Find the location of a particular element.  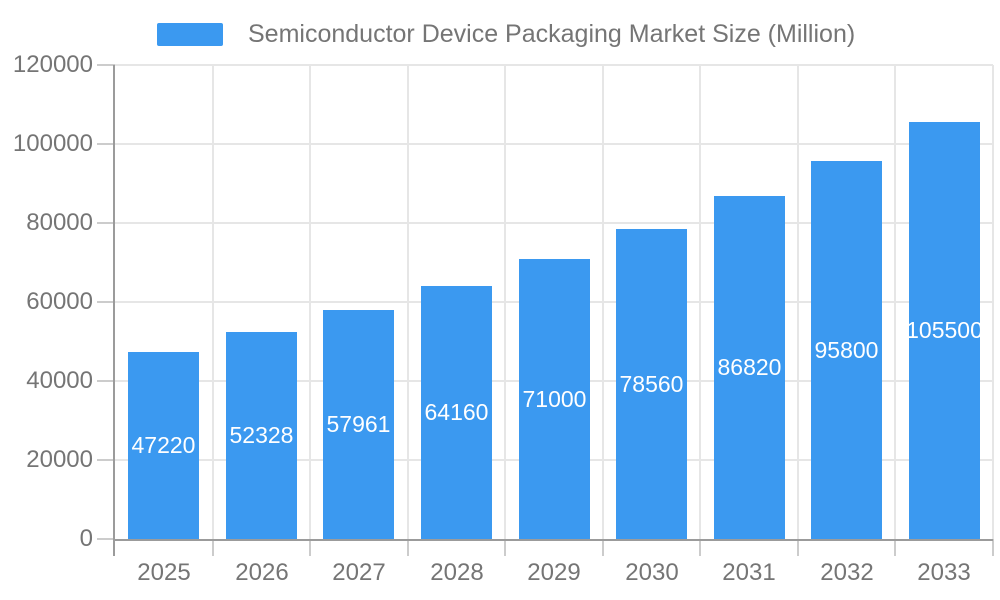

bar-value-label: 78560 is located at coordinates (651, 383).